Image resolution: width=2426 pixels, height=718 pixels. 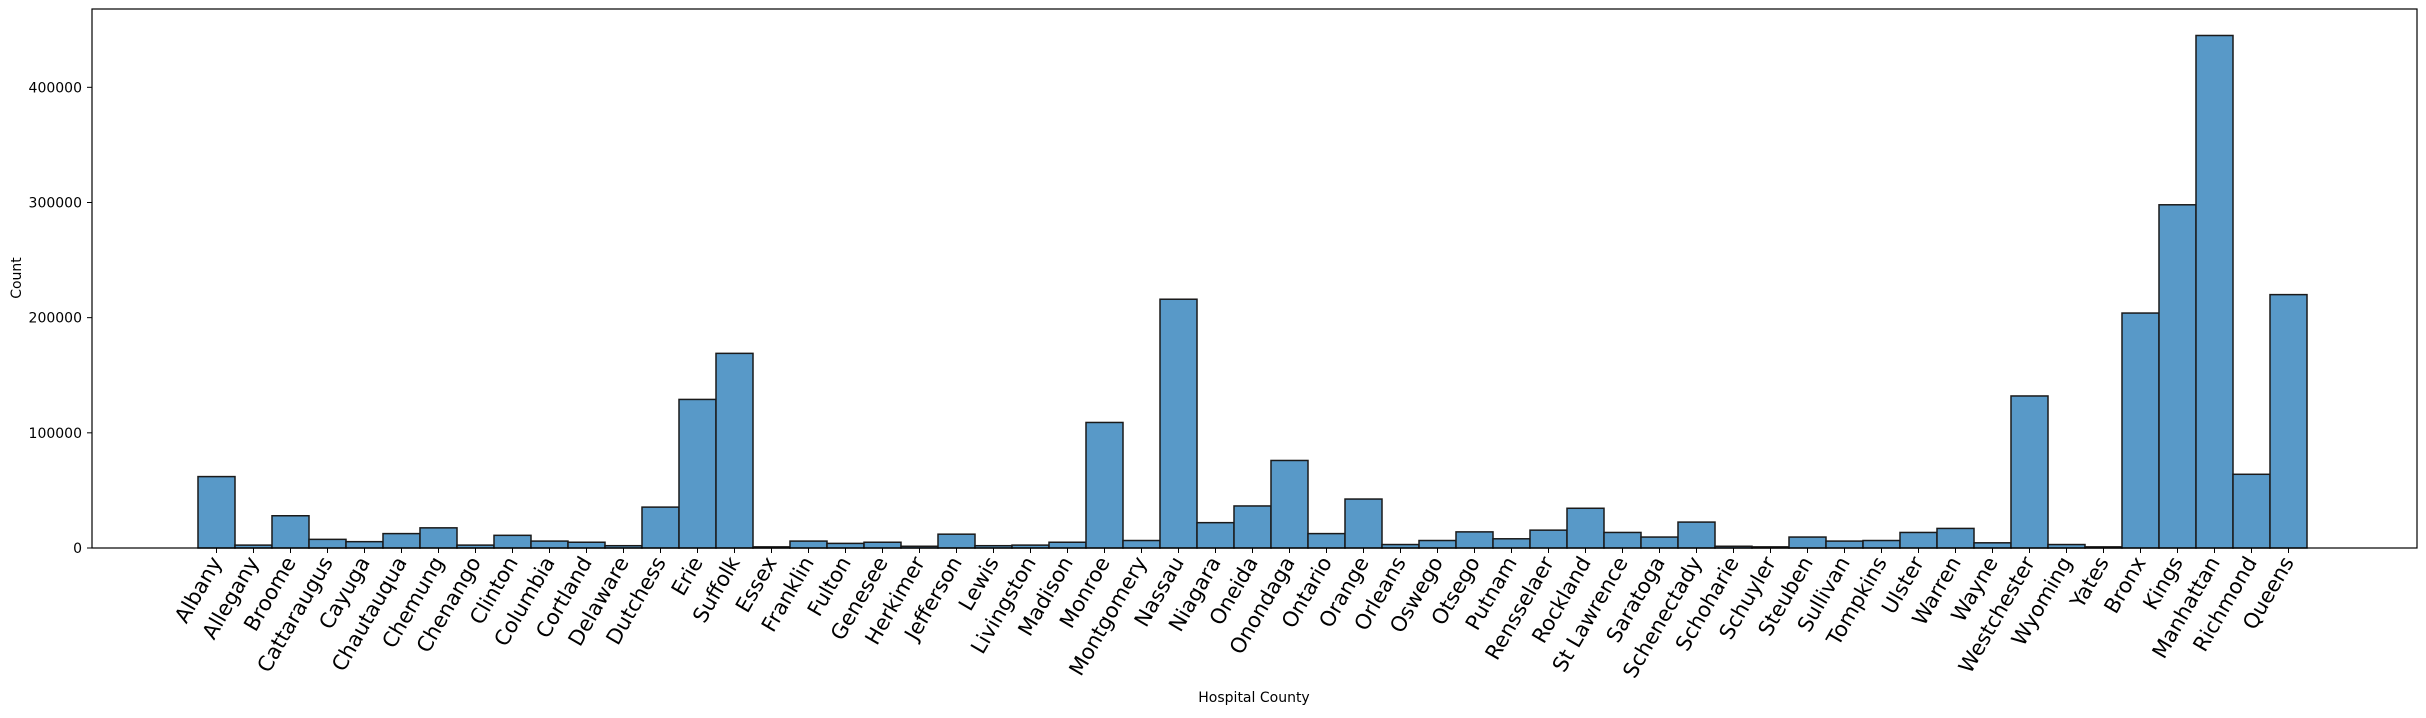 I want to click on bar-schenectady, so click(x=1696, y=535).